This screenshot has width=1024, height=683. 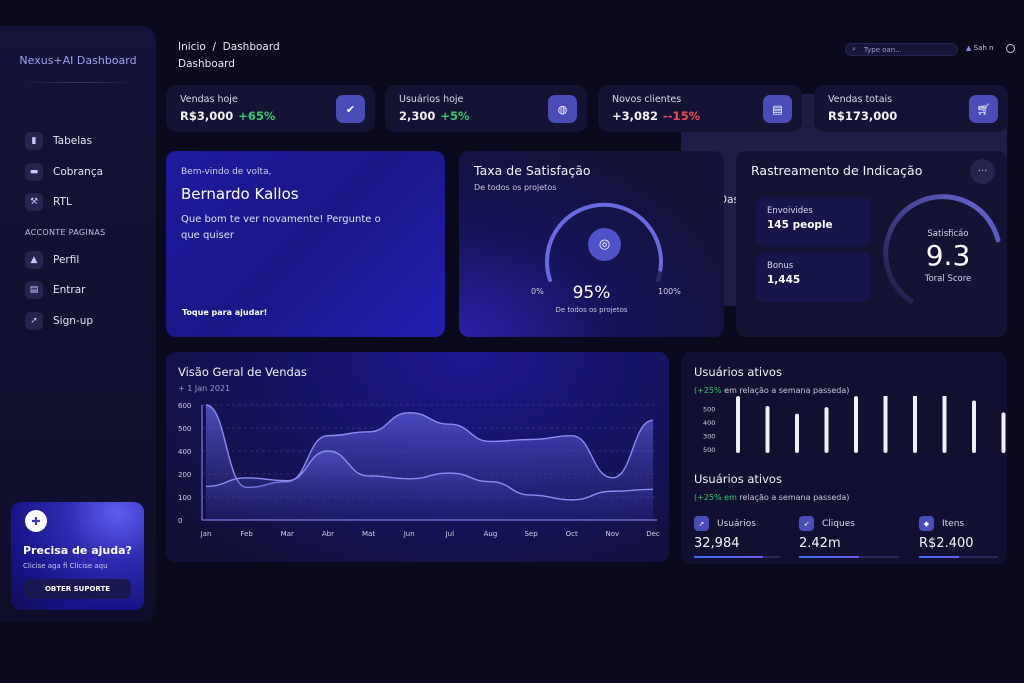 I want to click on help-link: Toque para ajudar!, so click(x=225, y=312).